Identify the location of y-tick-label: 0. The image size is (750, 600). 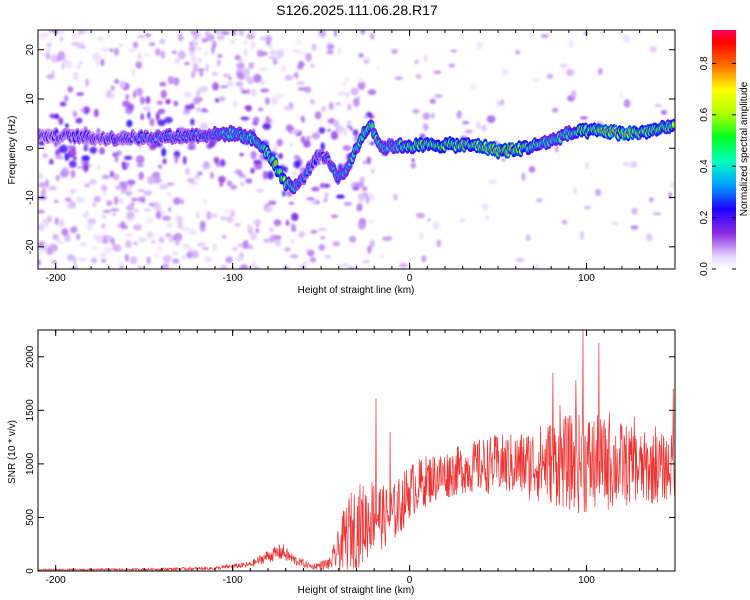
(30, 571).